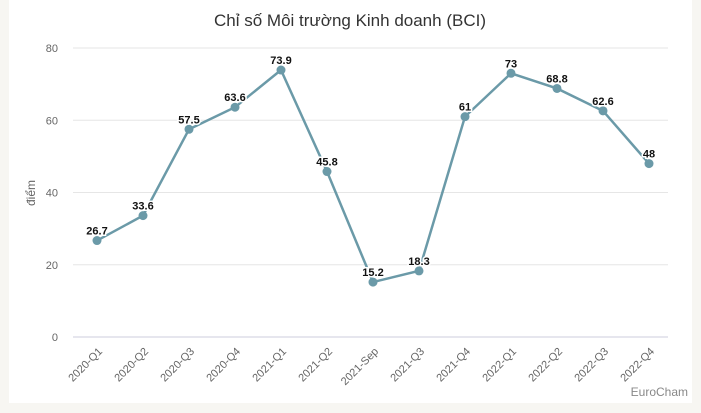 The width and height of the screenshot is (701, 413). Describe the element at coordinates (52, 121) in the screenshot. I see `y-tick-label: 60` at that location.